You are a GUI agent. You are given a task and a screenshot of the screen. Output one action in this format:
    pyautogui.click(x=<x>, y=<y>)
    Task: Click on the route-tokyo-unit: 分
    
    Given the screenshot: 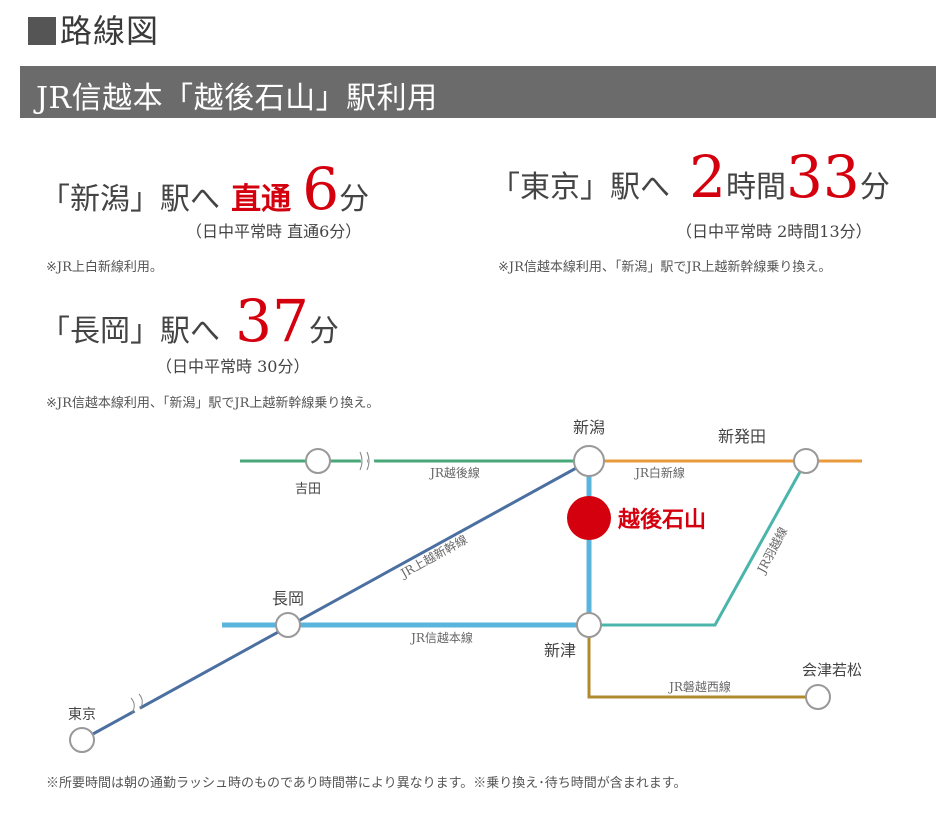 What is the action you would take?
    pyautogui.click(x=874, y=187)
    